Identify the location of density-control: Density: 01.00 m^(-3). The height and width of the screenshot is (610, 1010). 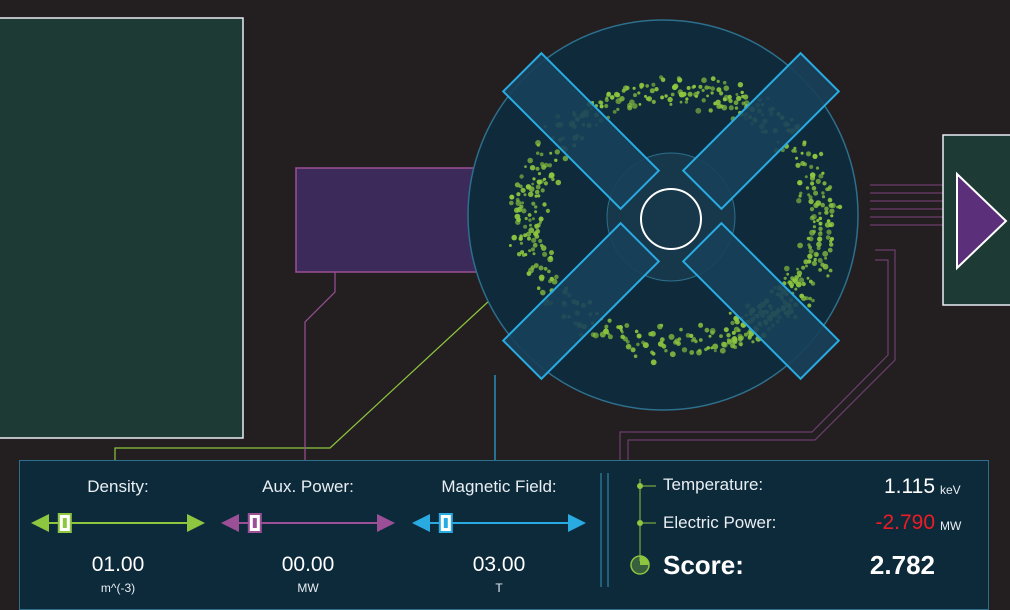
(118, 536).